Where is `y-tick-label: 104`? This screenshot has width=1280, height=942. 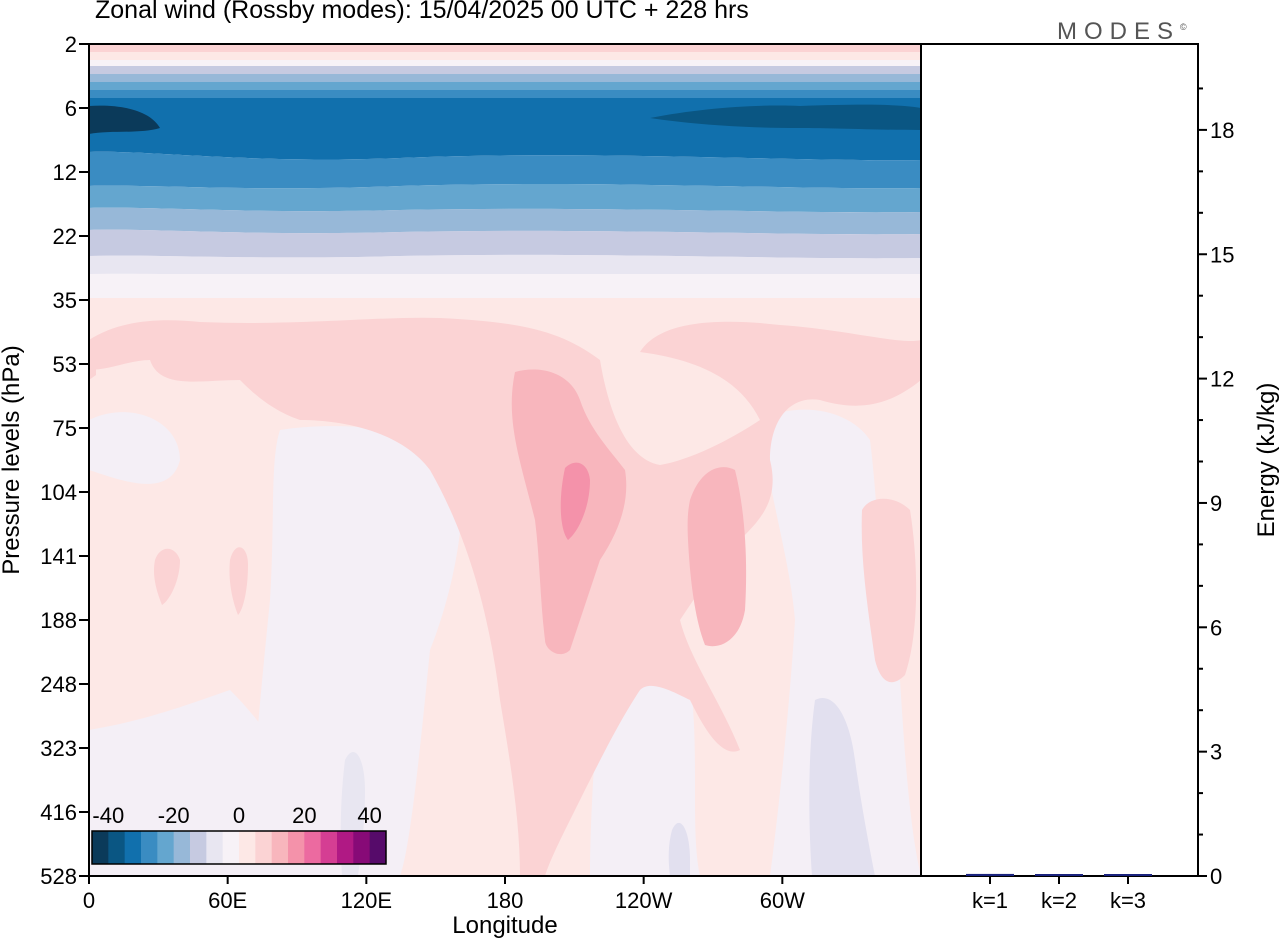 y-tick-label: 104 is located at coordinates (58, 492).